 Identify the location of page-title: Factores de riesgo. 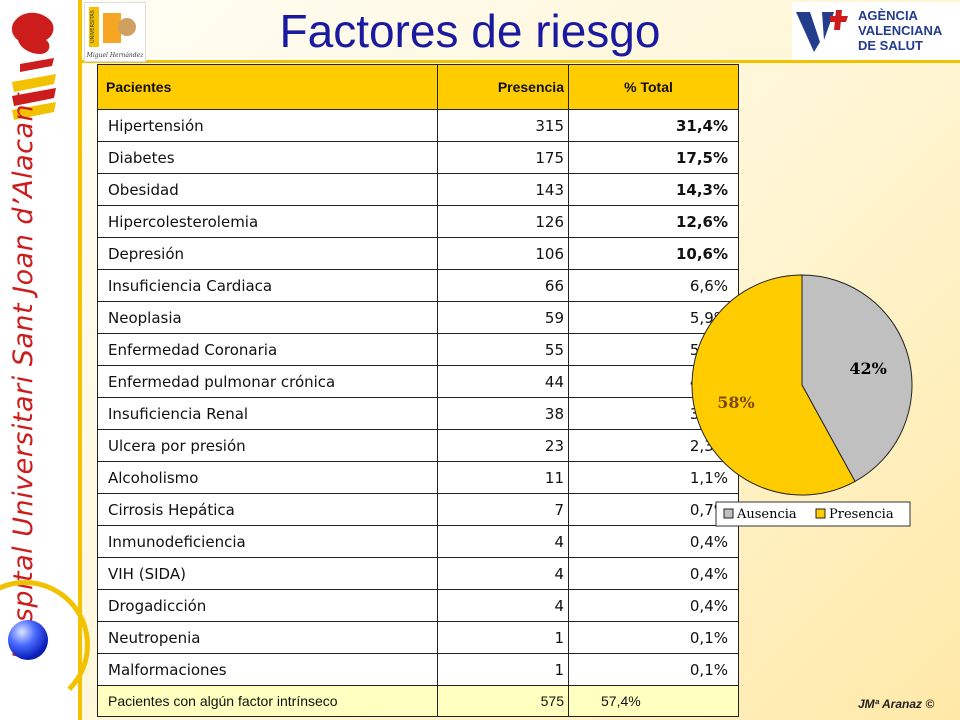
(470, 31).